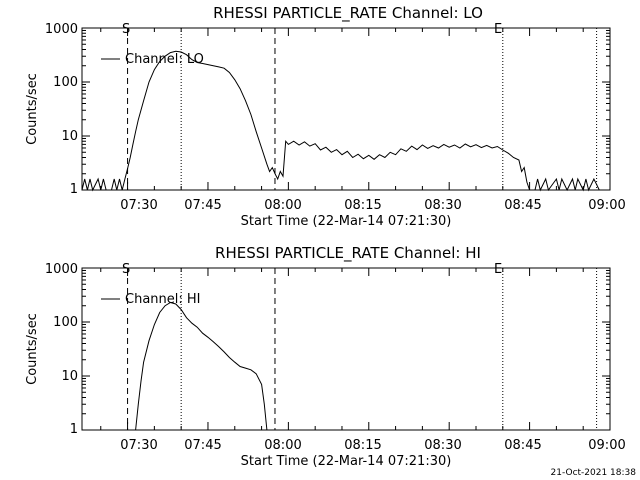 The height and width of the screenshot is (480, 640). I want to click on y-tick-label-1000-lo: 1000, so click(61, 29).